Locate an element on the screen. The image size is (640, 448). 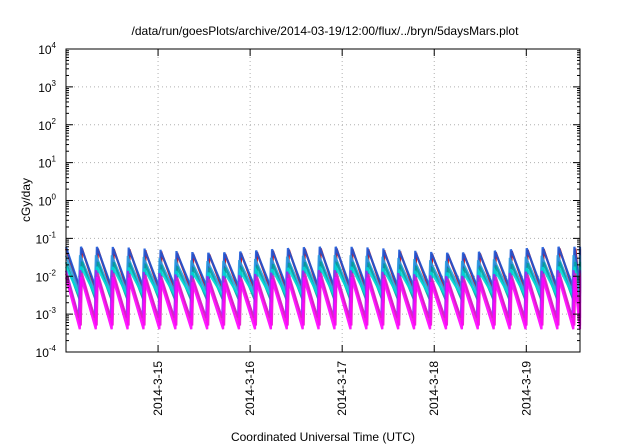
y-tick-label: 10⁻⁴ is located at coordinates (46, 352).